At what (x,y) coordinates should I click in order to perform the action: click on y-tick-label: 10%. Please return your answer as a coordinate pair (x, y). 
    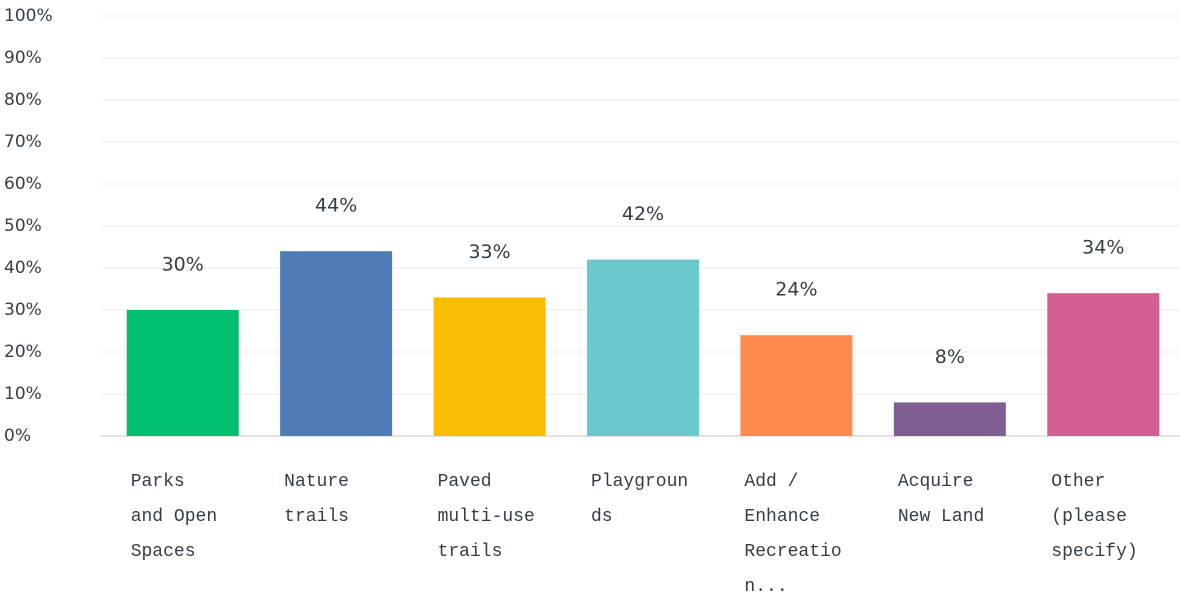
    Looking at the image, I should click on (23, 394).